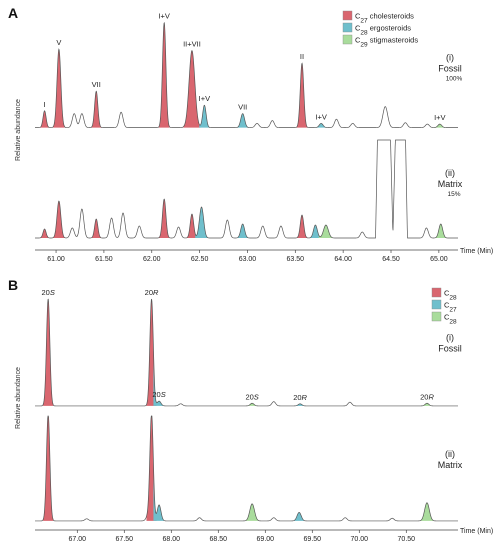  What do you see at coordinates (386, 42) in the screenshot?
I see `legend-label: C29 stigmasteroids` at bounding box center [386, 42].